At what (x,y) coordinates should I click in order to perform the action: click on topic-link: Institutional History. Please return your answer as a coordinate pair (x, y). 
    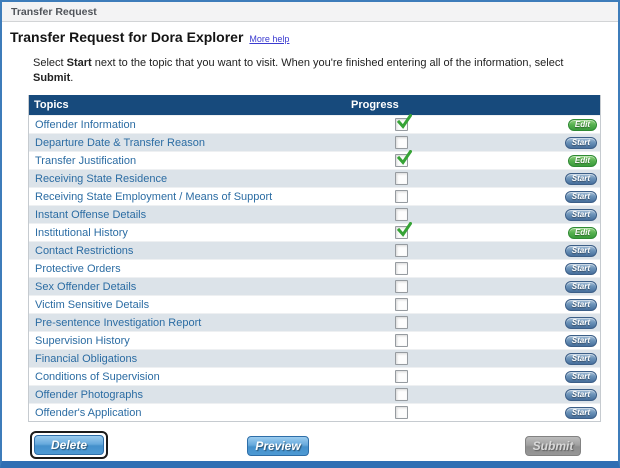
    Looking at the image, I should click on (81, 232).